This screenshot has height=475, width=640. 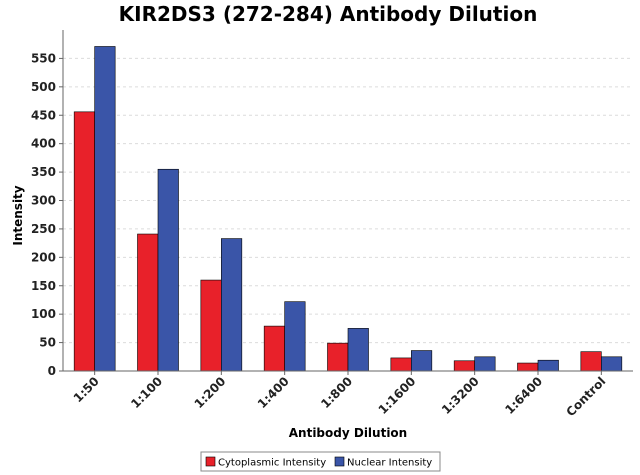 I want to click on legend: Cytoplasmic Intensity Nuclear Intensity, so click(x=320, y=461).